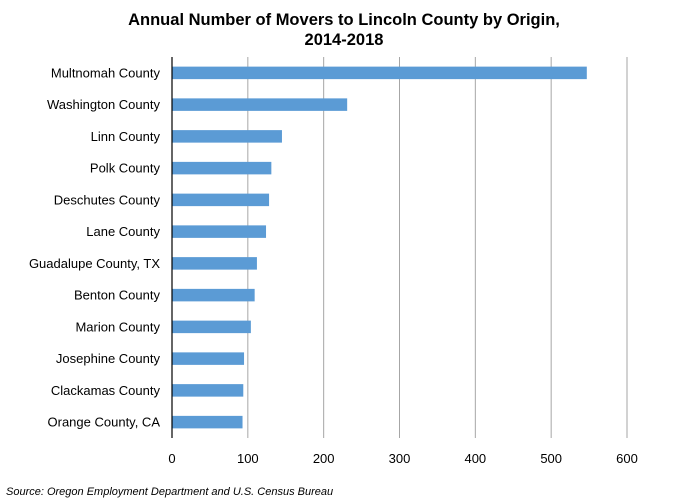  Describe the element at coordinates (171, 458) in the screenshot. I see `x-tick-label-0: 0` at that location.